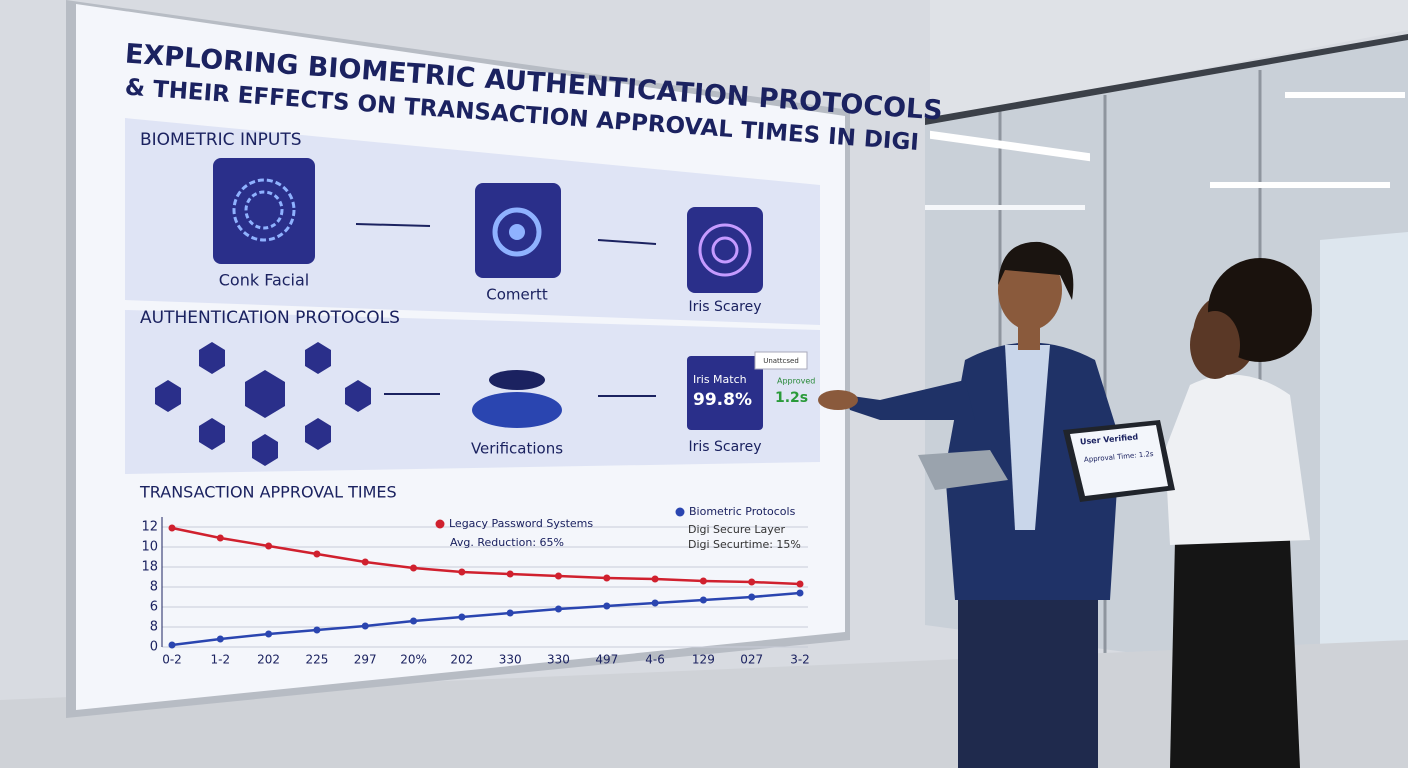  Describe the element at coordinates (910, 400) in the screenshot. I see `arm` at that location.